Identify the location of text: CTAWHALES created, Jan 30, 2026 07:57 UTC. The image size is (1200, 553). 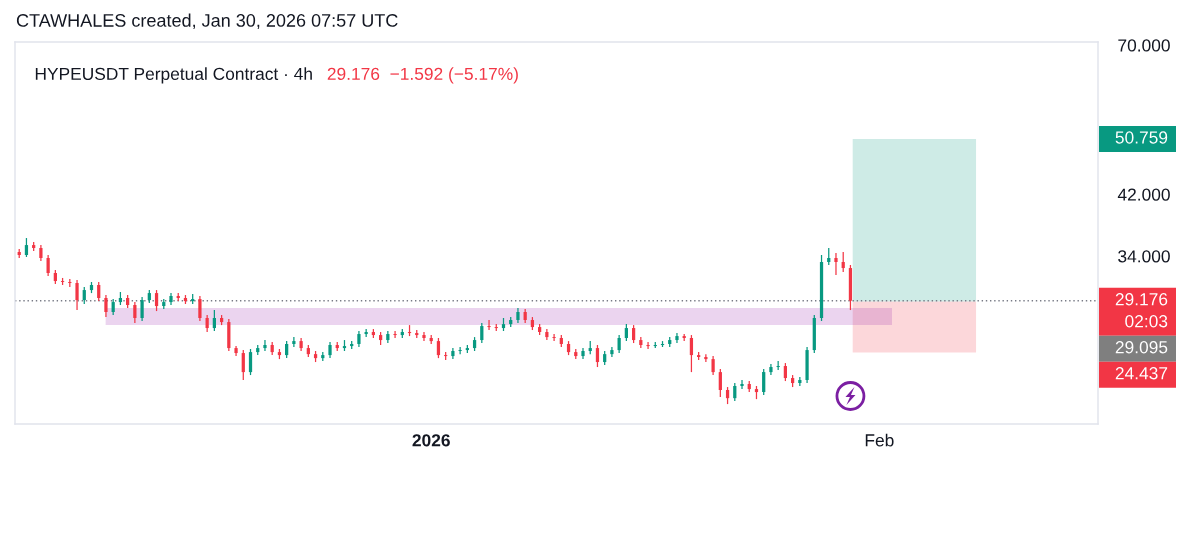
(207, 21).